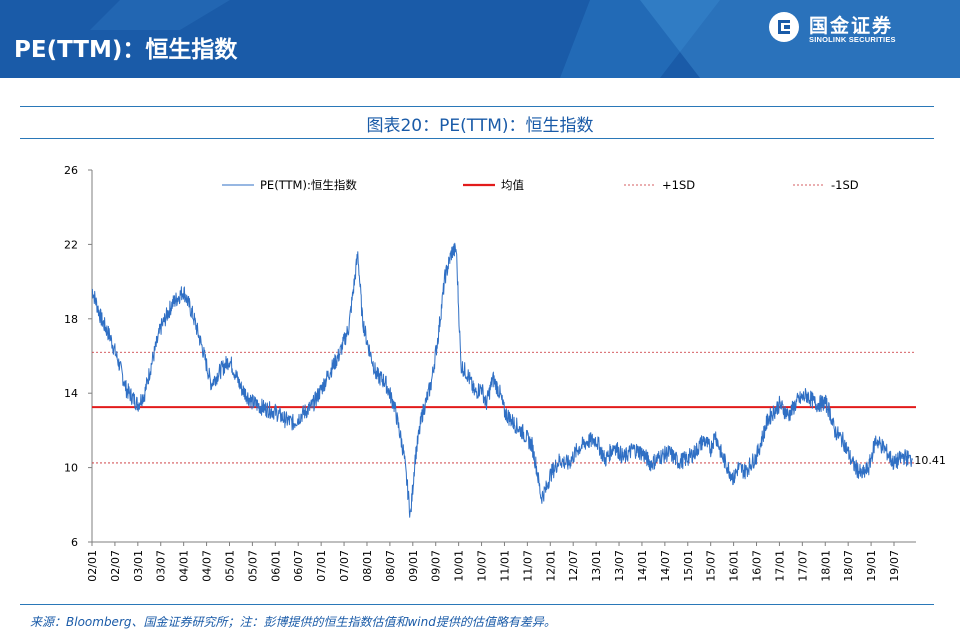 This screenshot has height=641, width=960. I want to click on x-tick-label: 09/01, so click(413, 566).